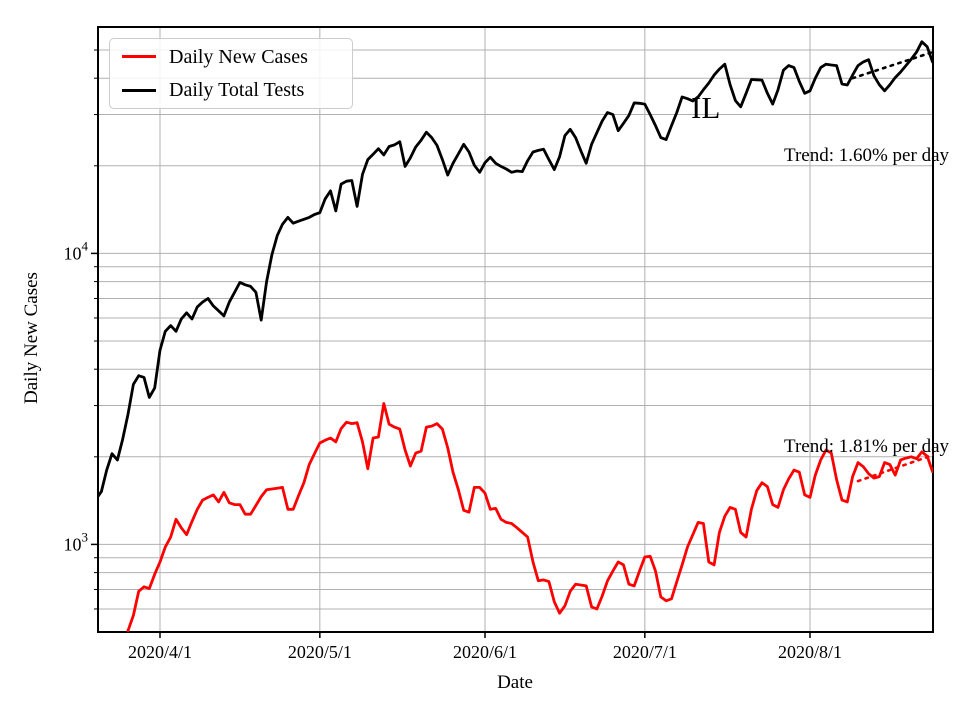 The image size is (960, 720). What do you see at coordinates (866, 155) in the screenshot?
I see `trend-label-tests: Trend: 1.60% per day` at bounding box center [866, 155].